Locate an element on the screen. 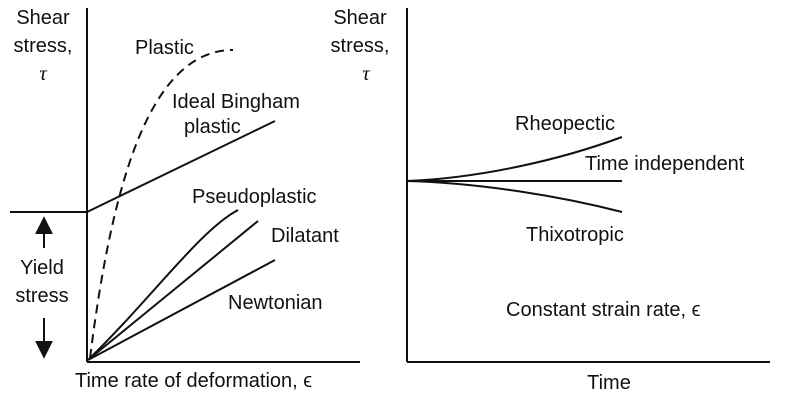  right-x-axis-label: Time is located at coordinates (609, 383).